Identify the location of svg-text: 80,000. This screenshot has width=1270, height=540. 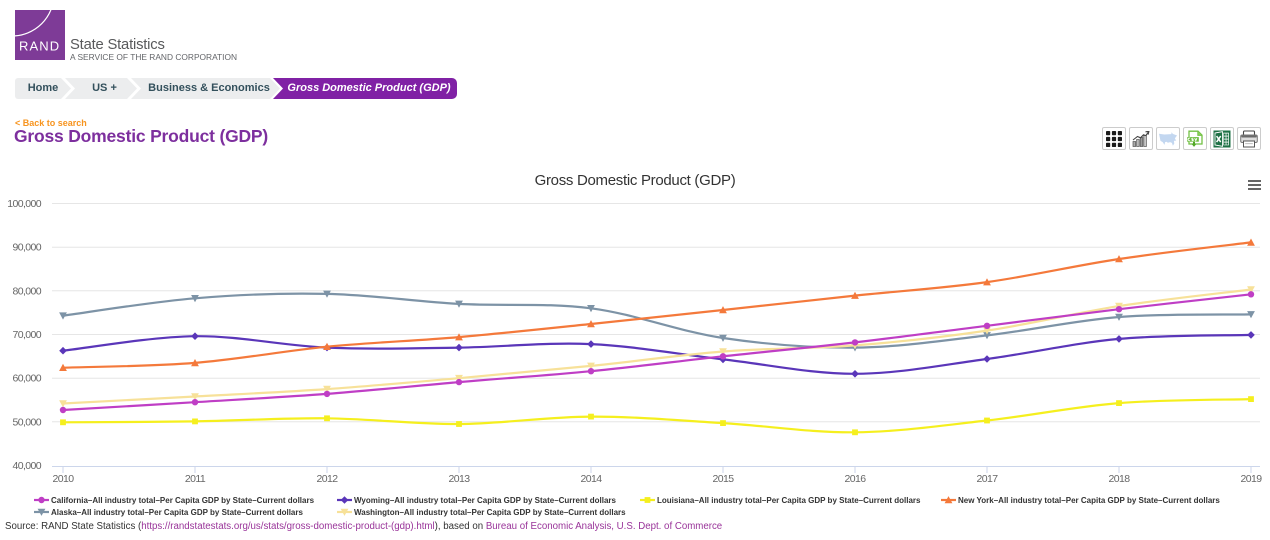
(26, 291).